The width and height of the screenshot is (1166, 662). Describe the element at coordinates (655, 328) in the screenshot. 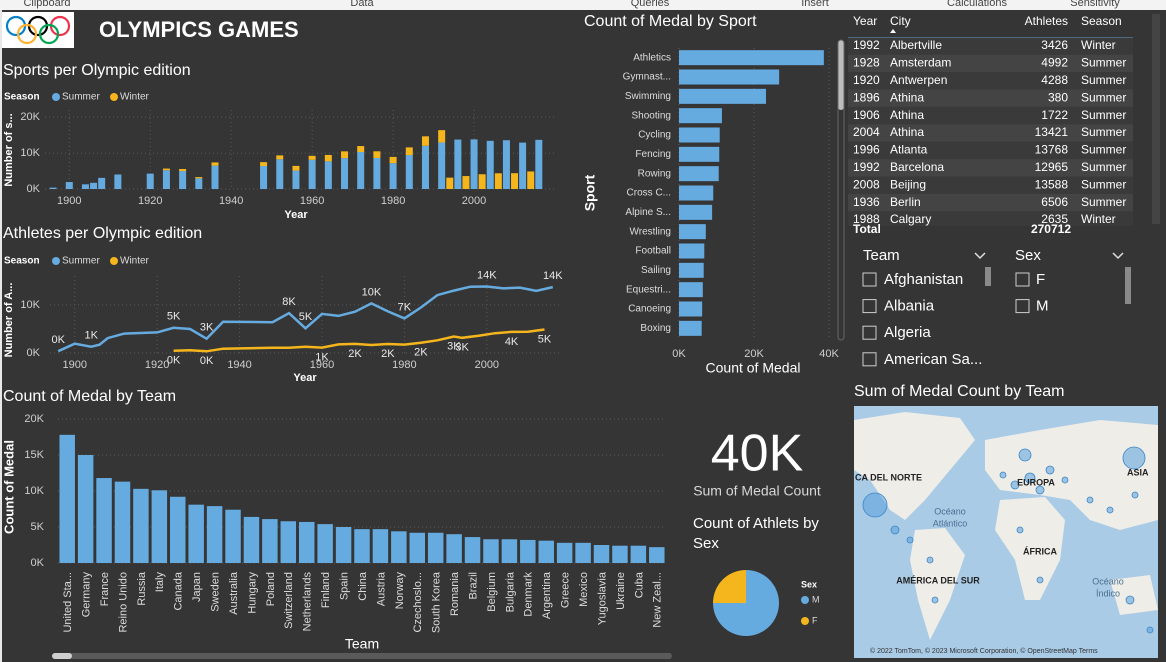

I see `y-tick-label: Boxing` at that location.